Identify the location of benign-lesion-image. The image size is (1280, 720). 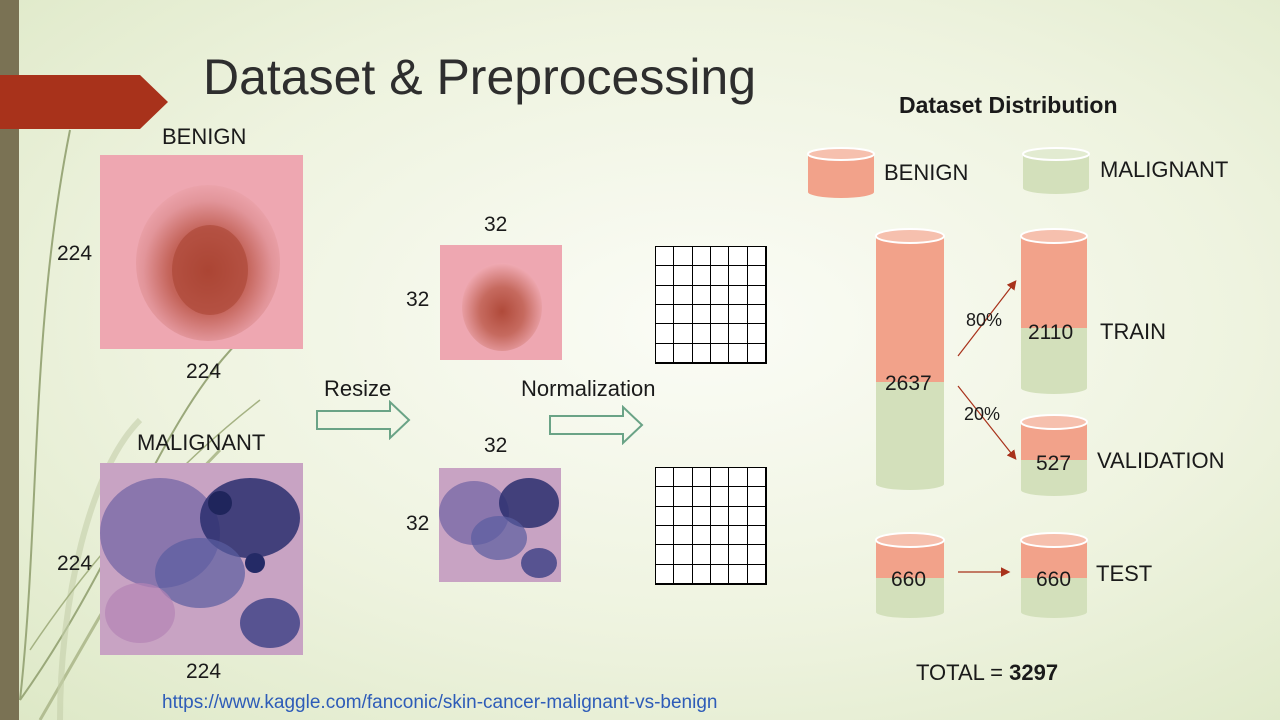
(201, 252).